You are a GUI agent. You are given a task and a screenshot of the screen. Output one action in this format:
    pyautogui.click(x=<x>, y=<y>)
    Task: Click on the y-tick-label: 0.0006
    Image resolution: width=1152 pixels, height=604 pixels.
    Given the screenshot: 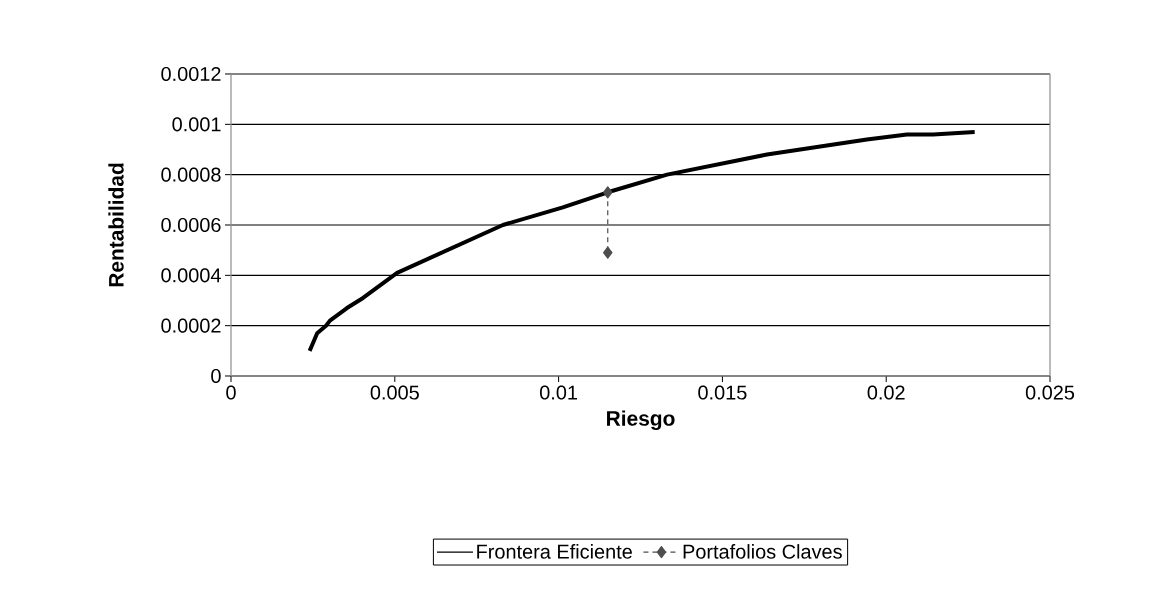 What is the action you would take?
    pyautogui.click(x=191, y=225)
    